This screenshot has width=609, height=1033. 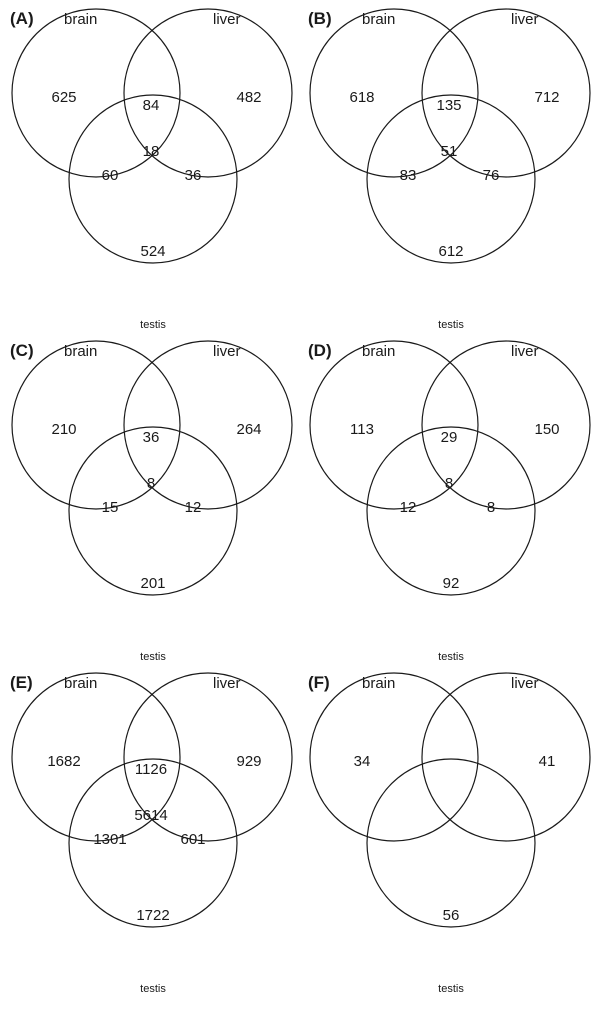 What do you see at coordinates (192, 839) in the screenshot?
I see `count-bc-e: 601` at bounding box center [192, 839].